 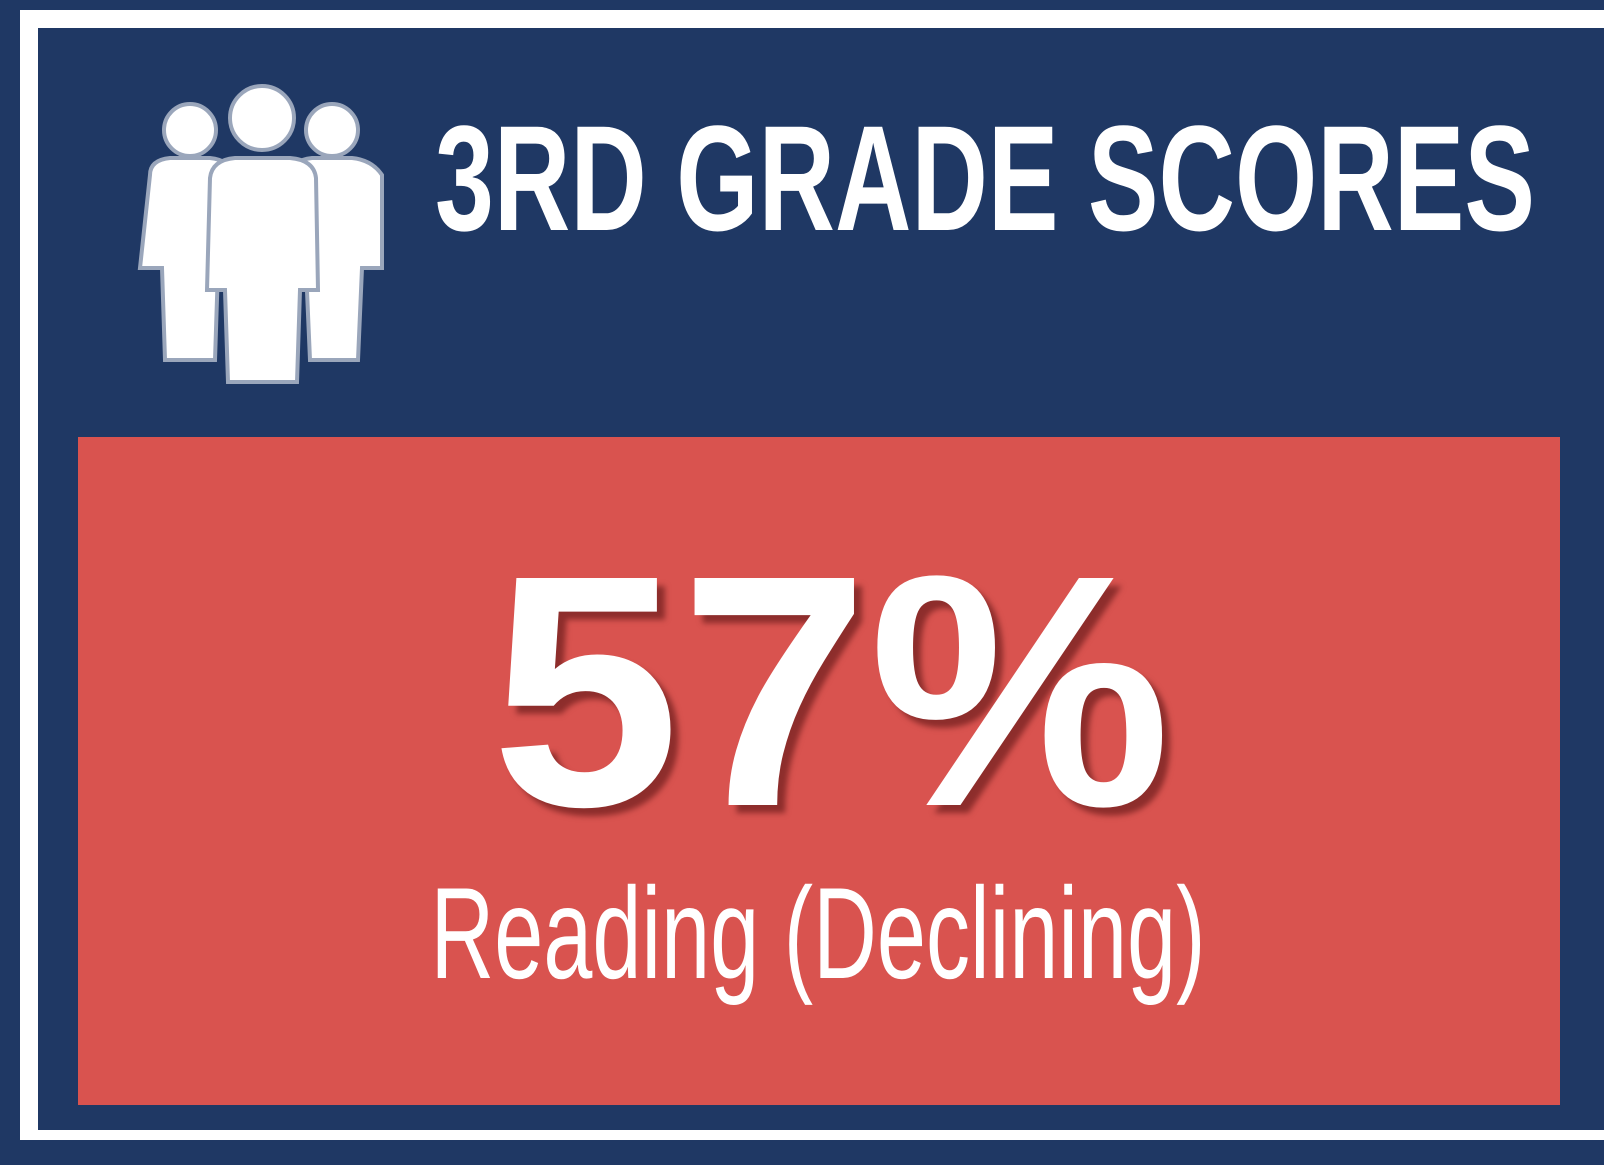 I want to click on kpi-caption: Reading (Declining), so click(x=818, y=933).